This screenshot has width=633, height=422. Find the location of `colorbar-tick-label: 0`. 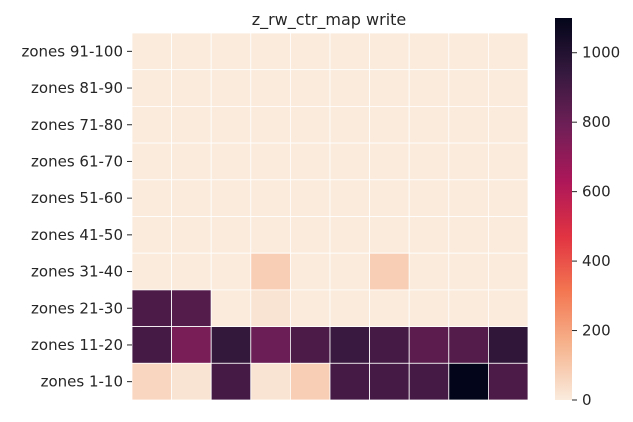

colorbar-tick-label: 0 is located at coordinates (587, 400).